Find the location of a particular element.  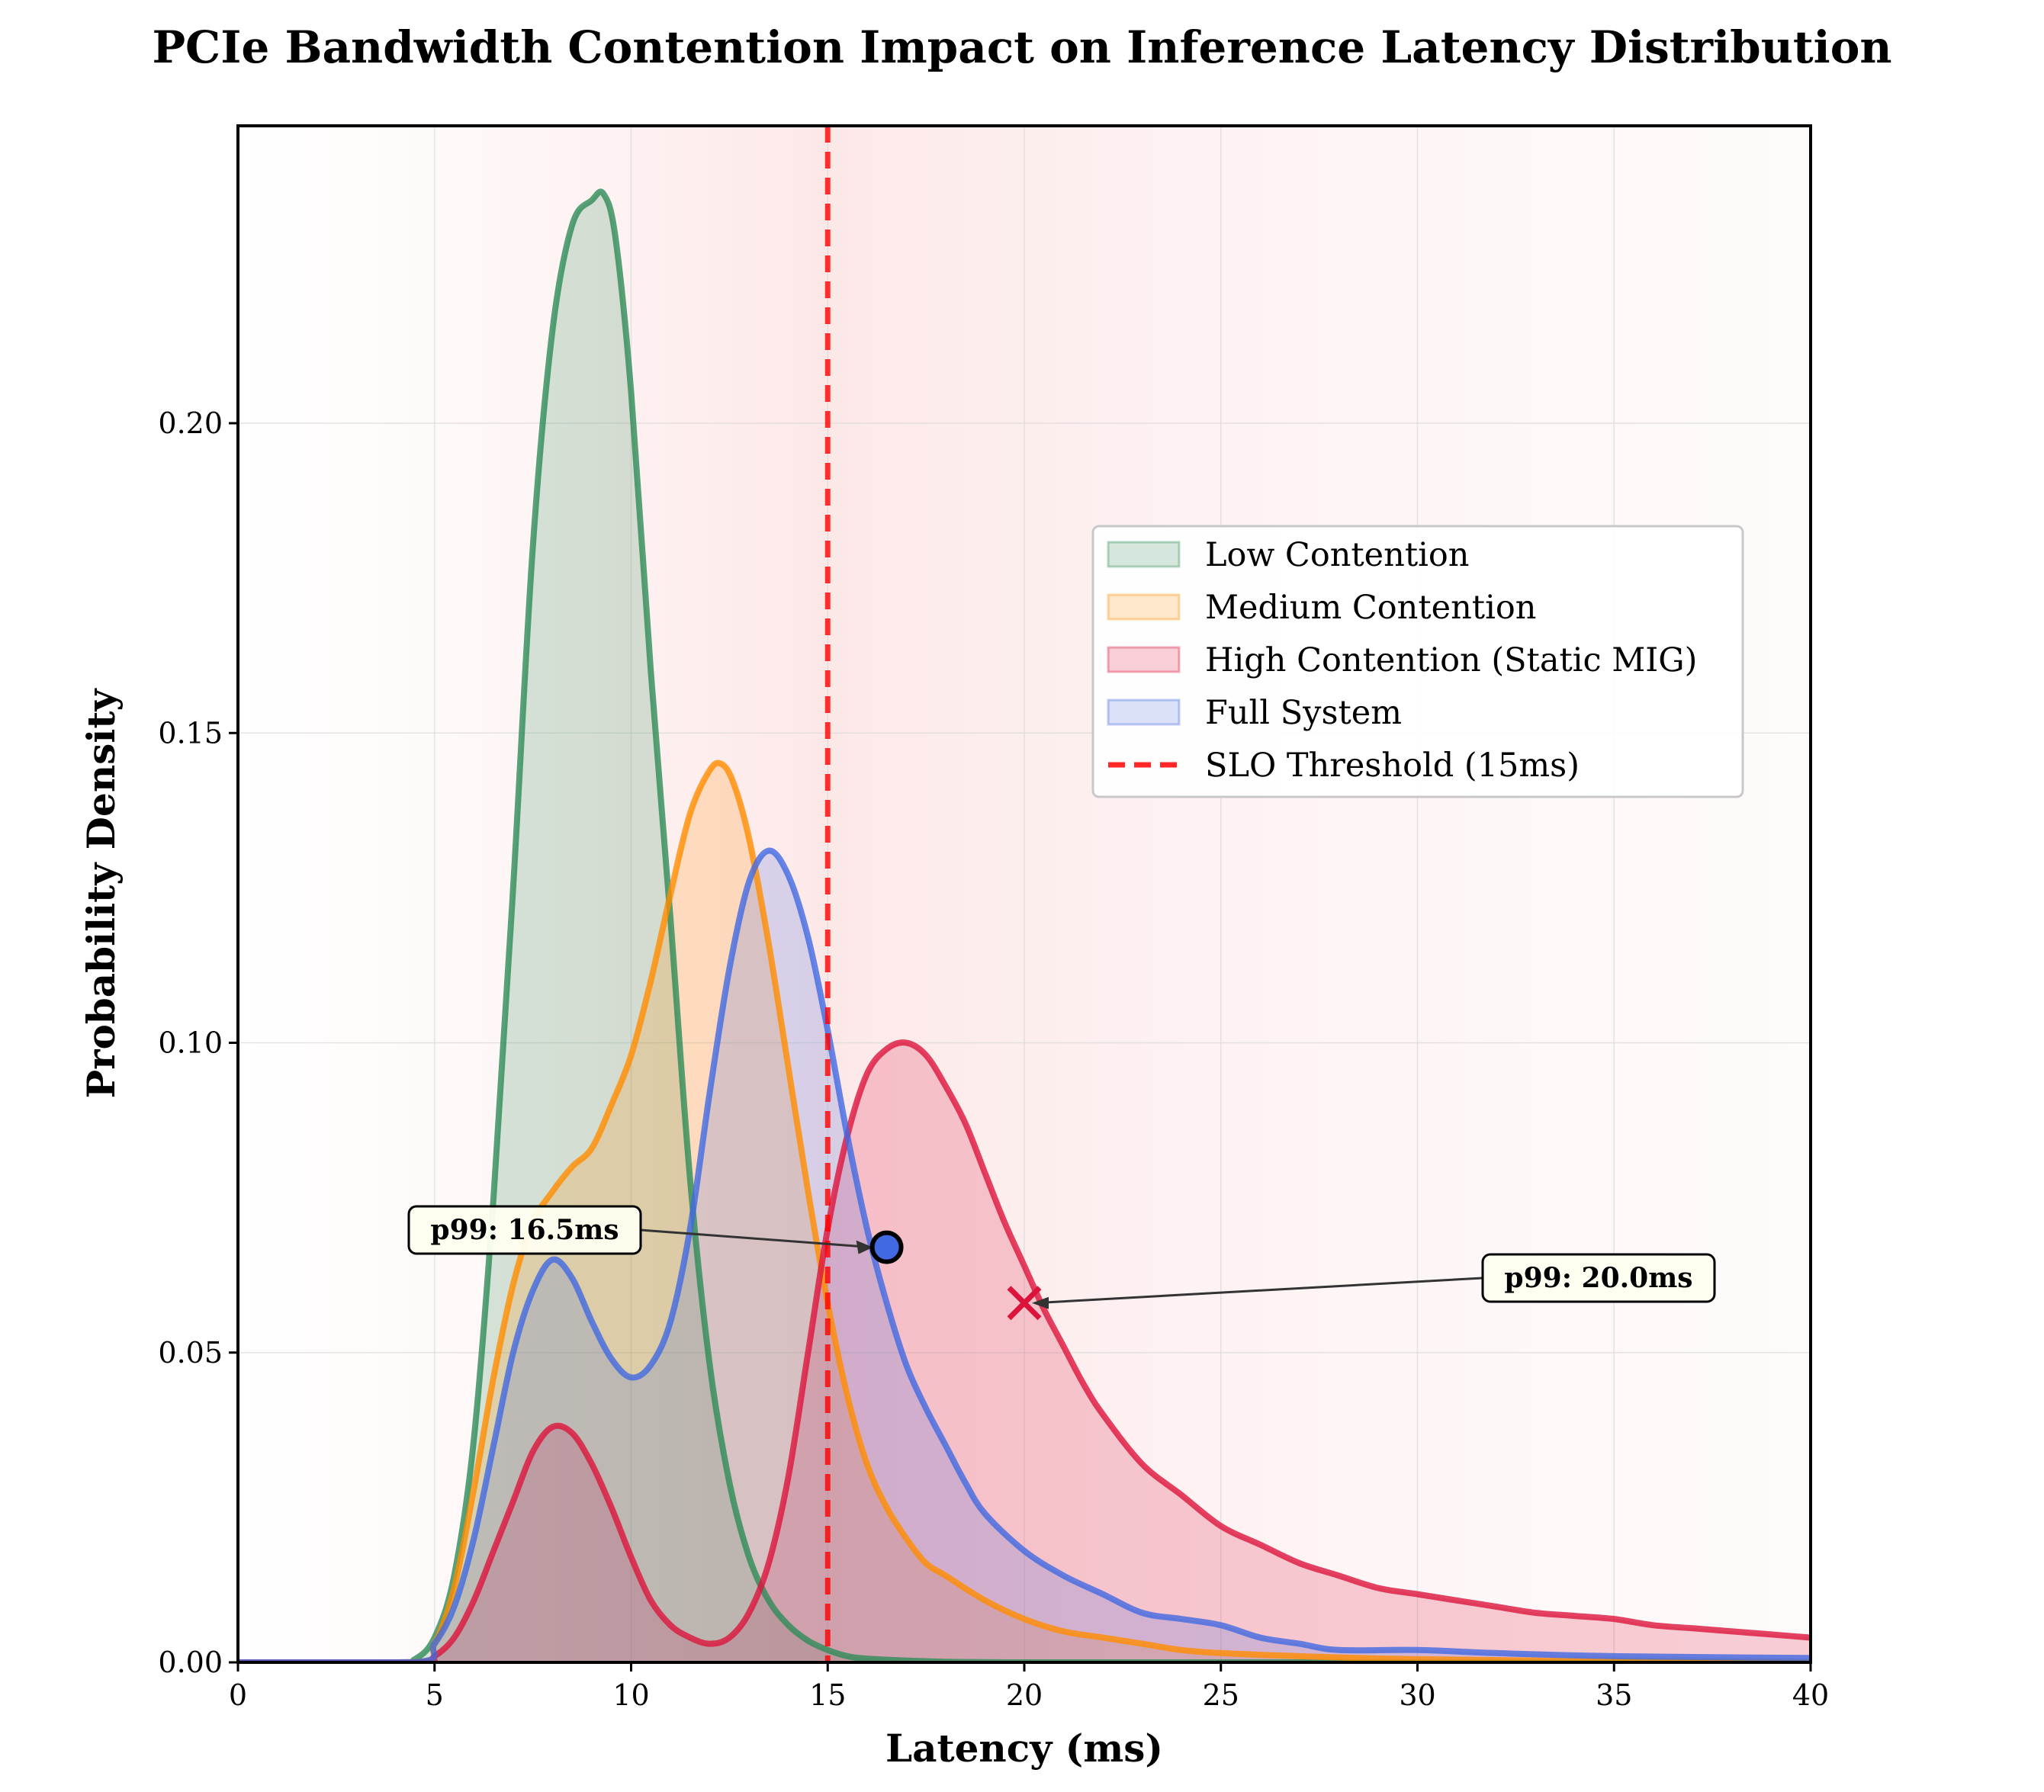

x-tick-label-6: 30 is located at coordinates (1417, 1695).